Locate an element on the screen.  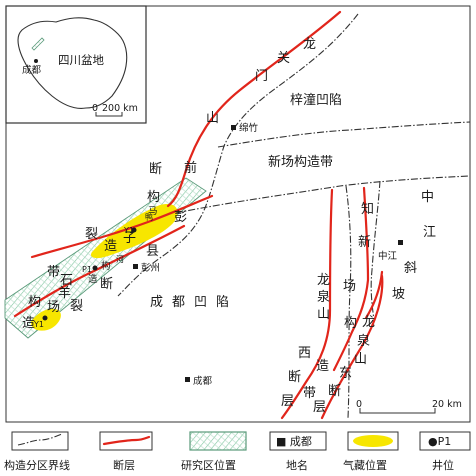
label-ma: 马 is located at coordinates (153, 211).